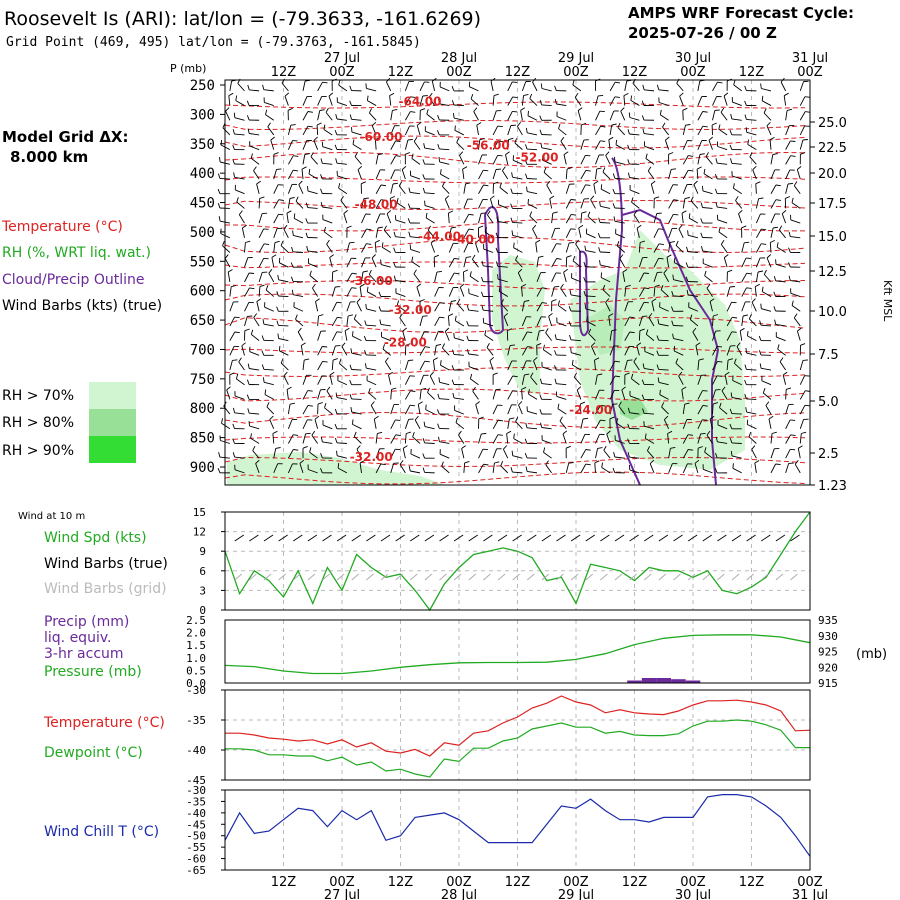 This screenshot has height=900, width=900. Describe the element at coordinates (202, 145) in the screenshot. I see `pressure-tick-label: 350` at that location.